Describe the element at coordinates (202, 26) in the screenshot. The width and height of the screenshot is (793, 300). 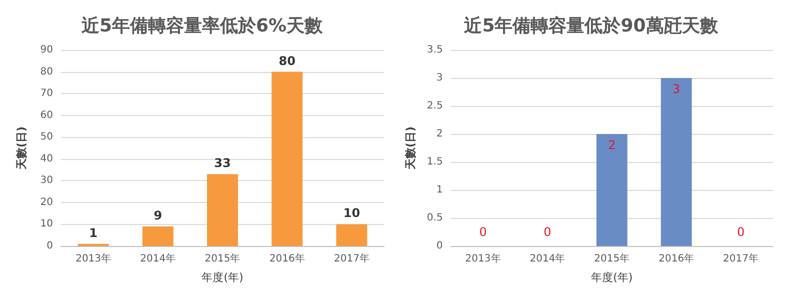
I see `chart-title: 近5年備轉容量率低於6%天數` at that location.